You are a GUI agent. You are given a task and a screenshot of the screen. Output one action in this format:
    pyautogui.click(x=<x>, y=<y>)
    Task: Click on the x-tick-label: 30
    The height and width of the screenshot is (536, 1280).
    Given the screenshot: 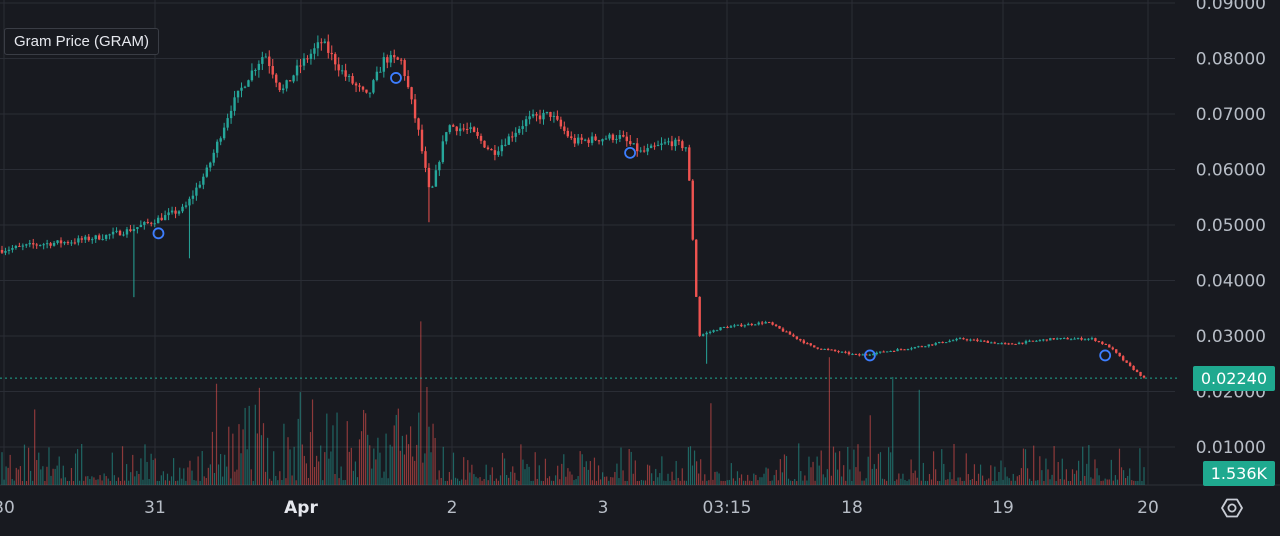 What is the action you would take?
    pyautogui.click(x=7, y=508)
    